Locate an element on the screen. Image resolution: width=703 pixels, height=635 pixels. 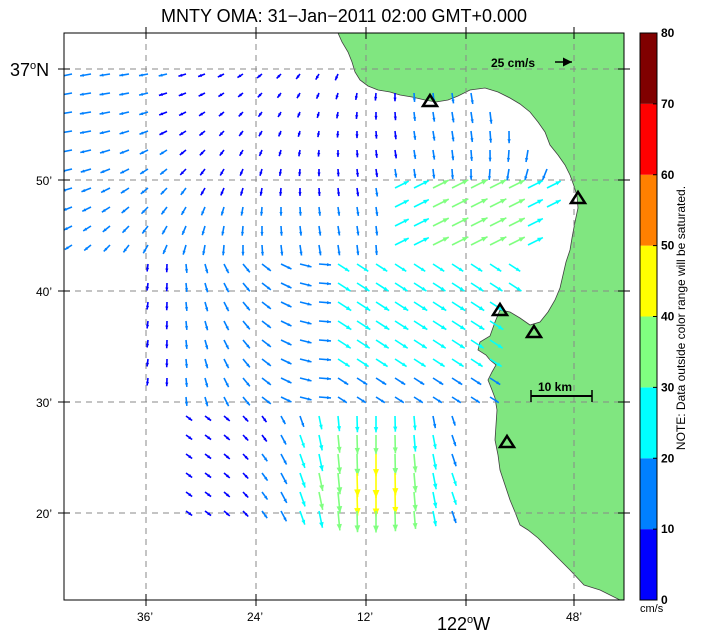
longitude-labels: 36’ 24’ 12’ 122oW 48’ is located at coordinates (359, 622).